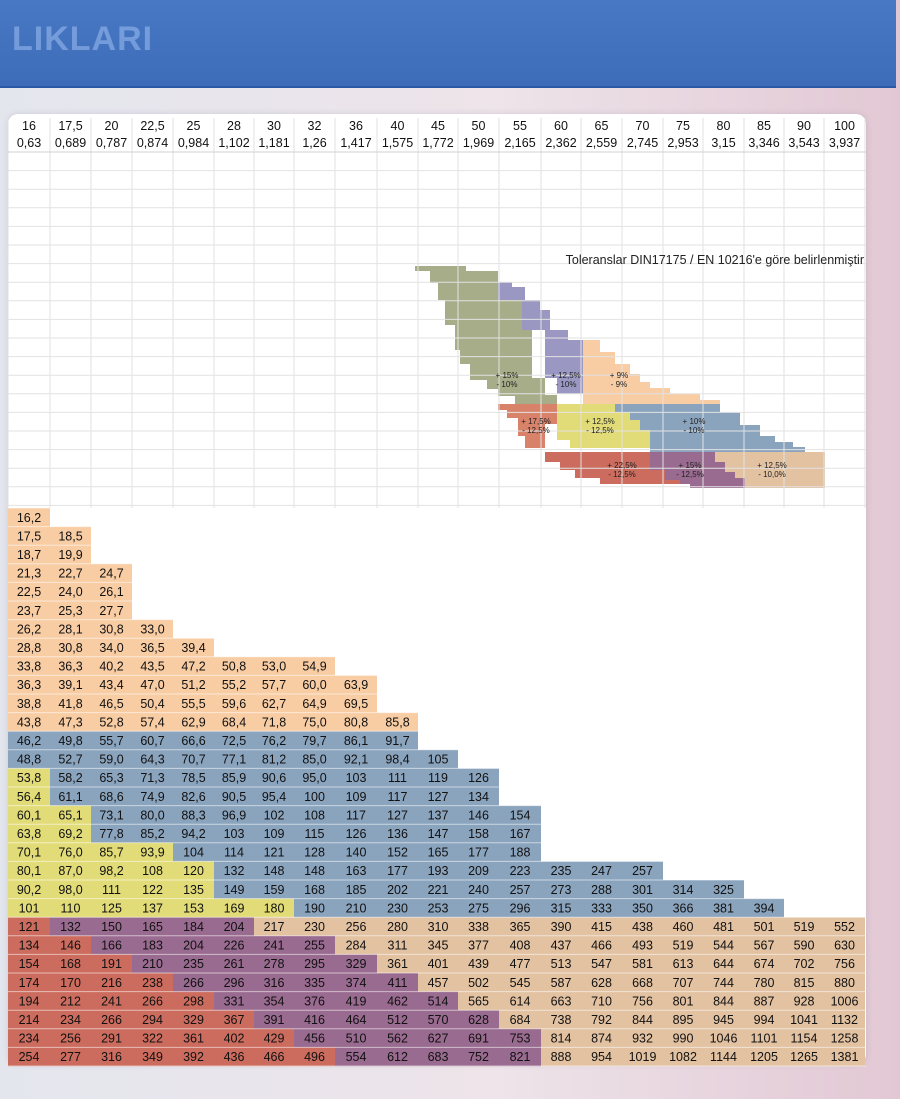  What do you see at coordinates (70, 890) in the screenshot?
I see `table-cell: 98,0` at bounding box center [70, 890].